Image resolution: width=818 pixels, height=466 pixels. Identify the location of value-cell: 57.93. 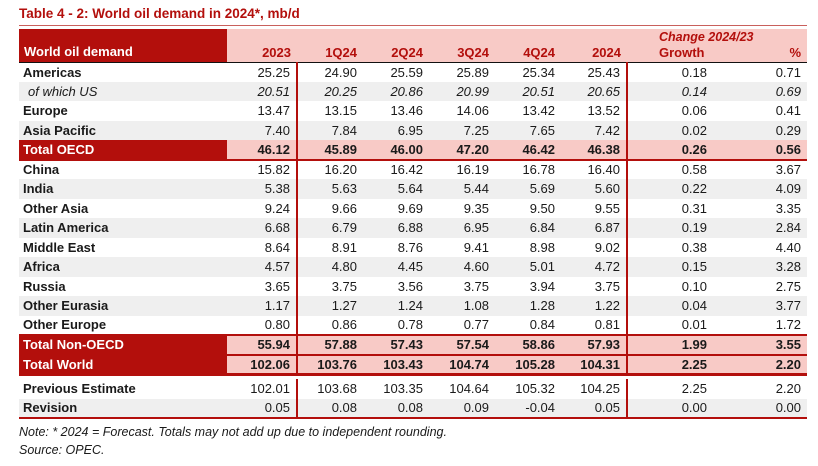
(594, 345).